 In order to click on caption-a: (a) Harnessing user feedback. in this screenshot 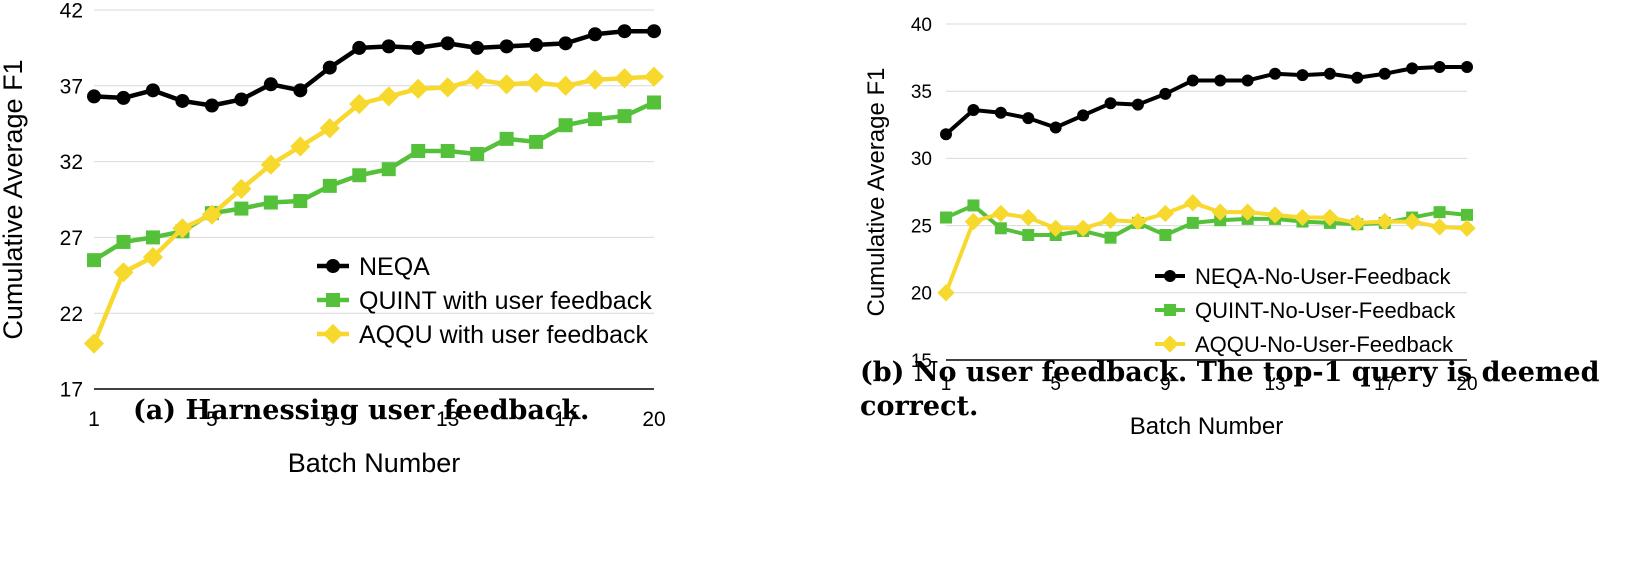, I will do `click(361, 410)`.